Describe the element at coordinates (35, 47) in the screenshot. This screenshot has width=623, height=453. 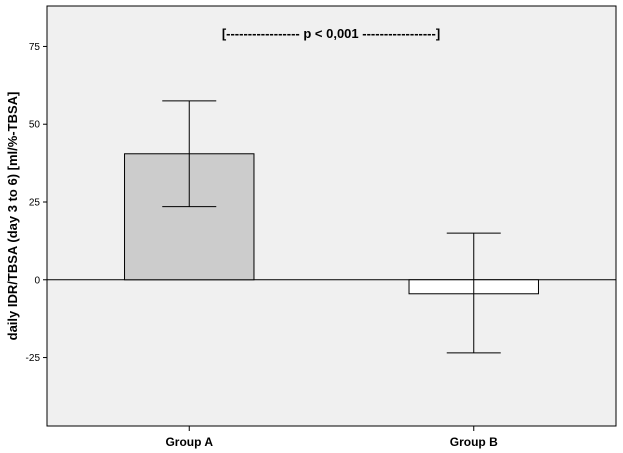
I see `y-tick-label: 75` at that location.